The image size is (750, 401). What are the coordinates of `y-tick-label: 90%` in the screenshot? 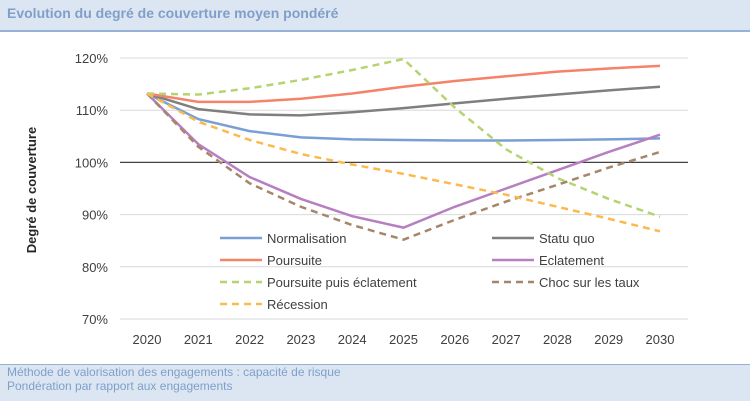 It's located at (95, 215).